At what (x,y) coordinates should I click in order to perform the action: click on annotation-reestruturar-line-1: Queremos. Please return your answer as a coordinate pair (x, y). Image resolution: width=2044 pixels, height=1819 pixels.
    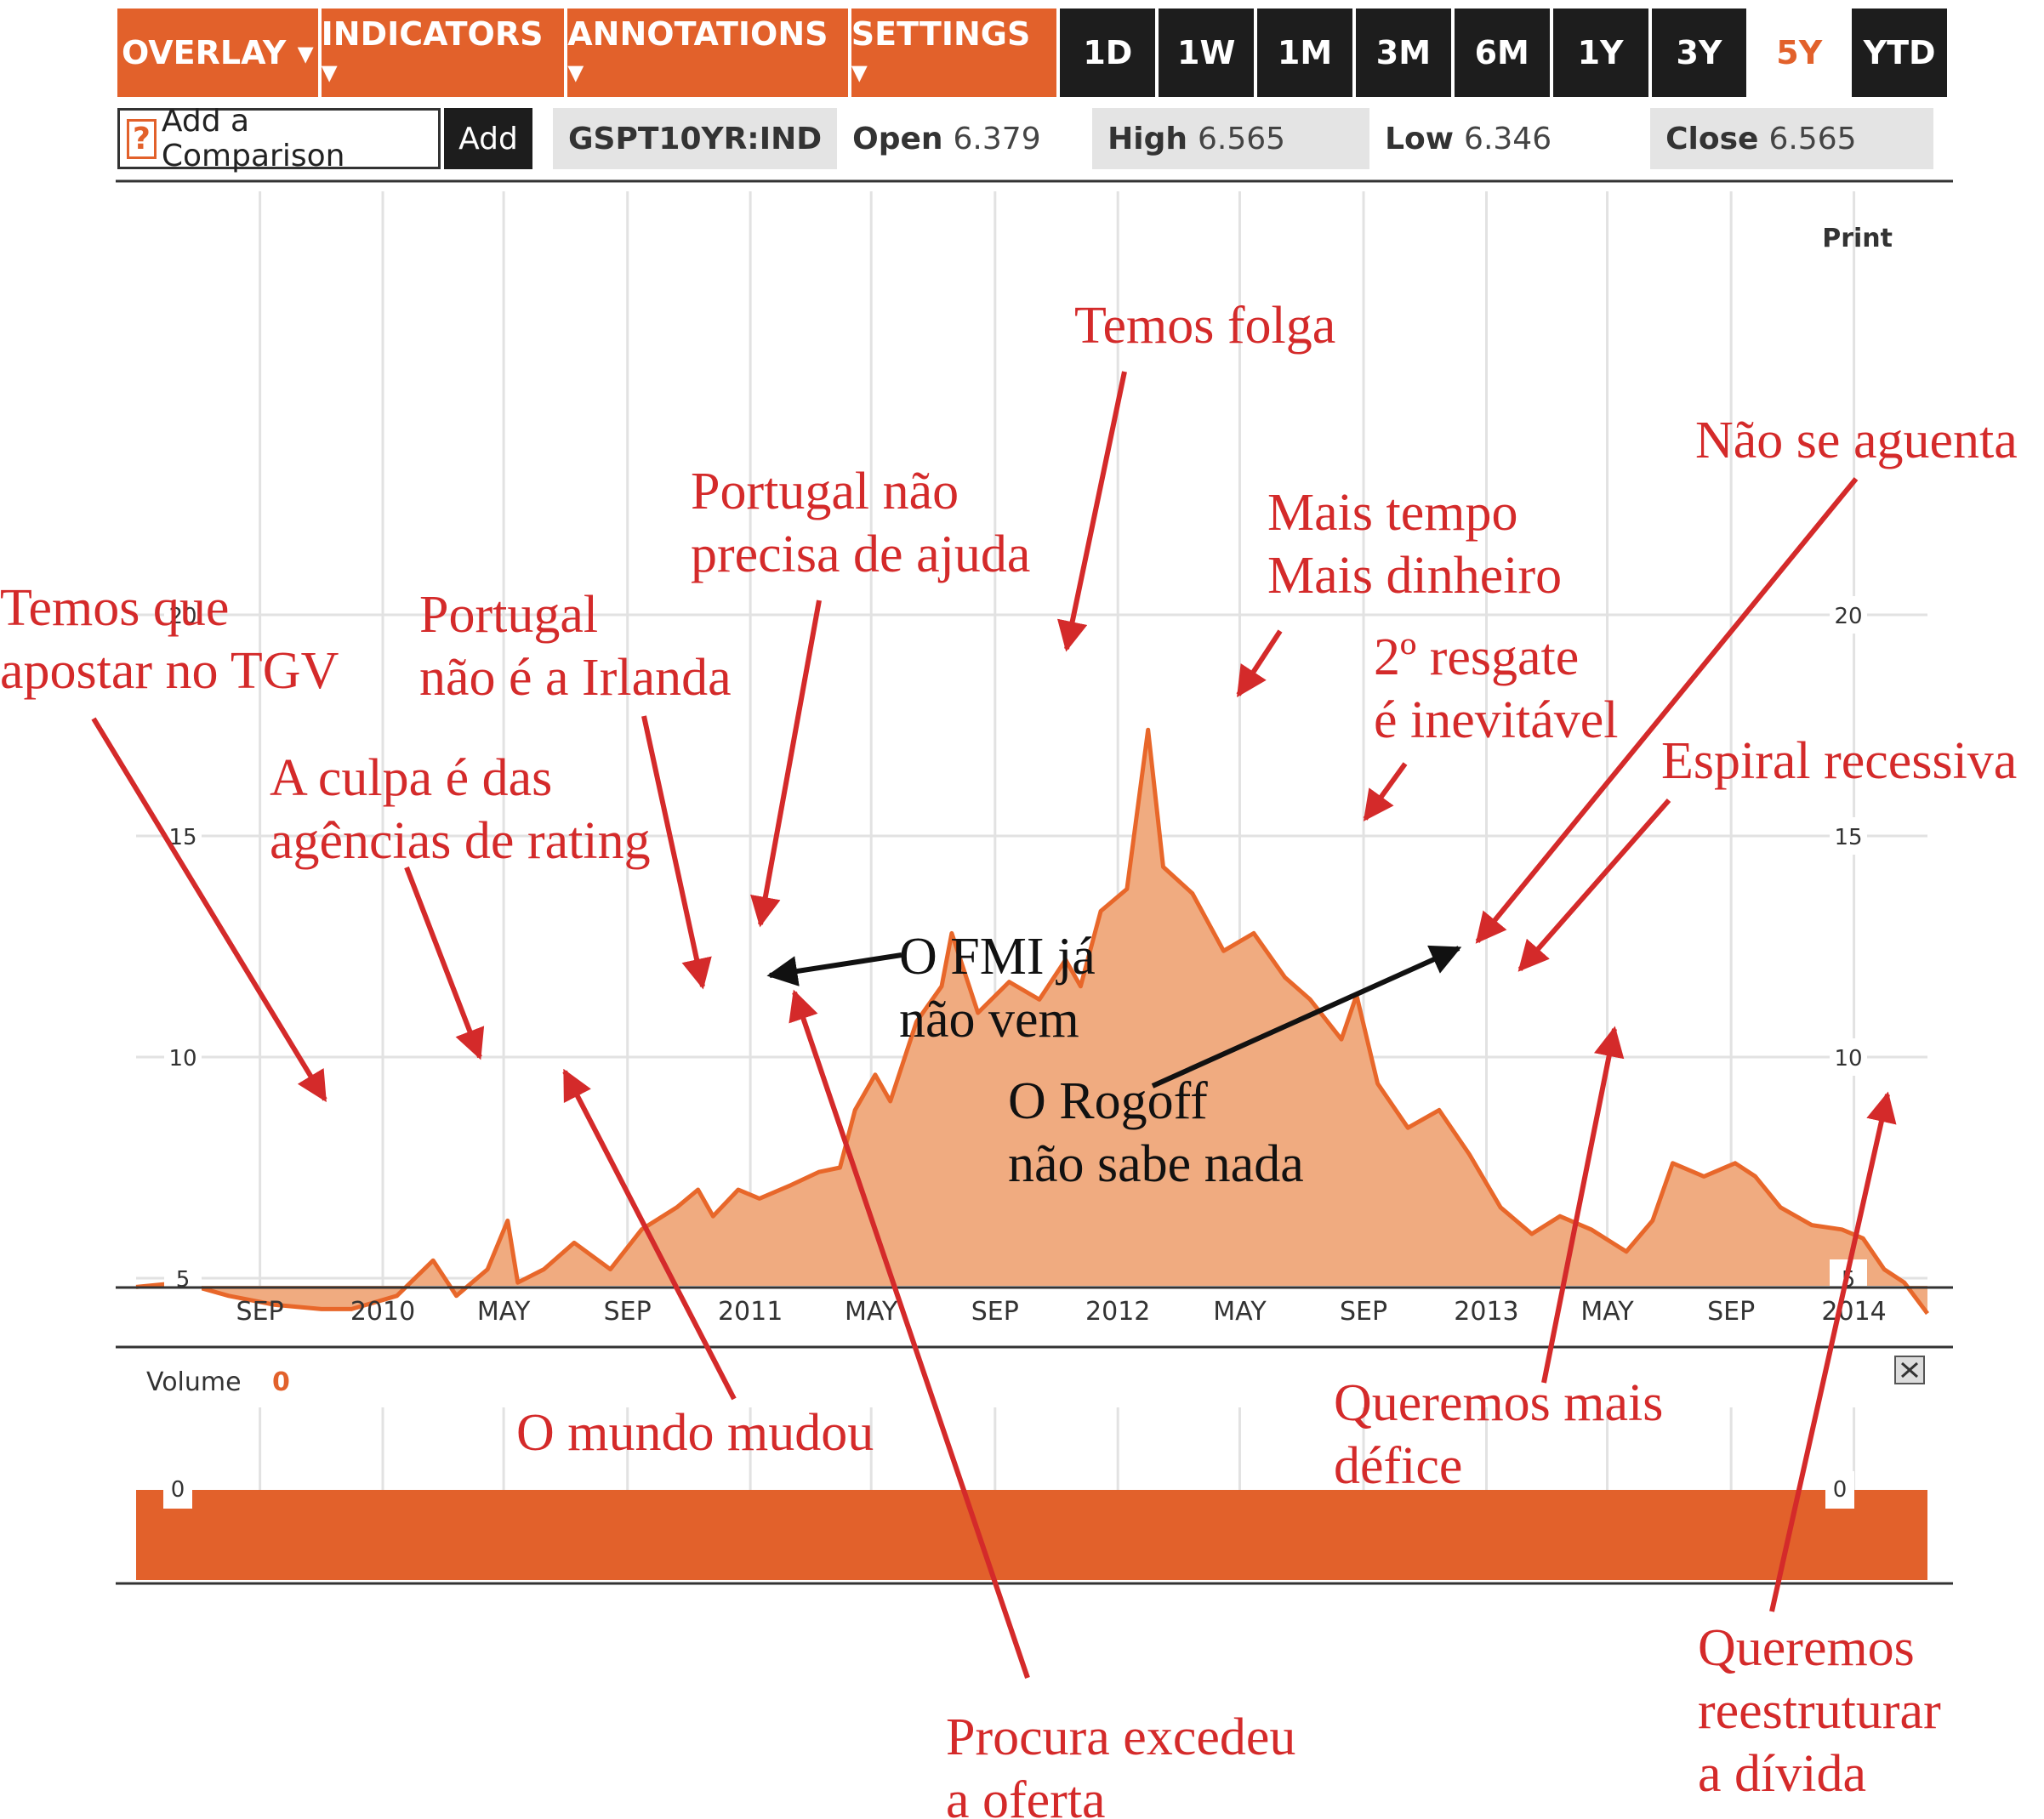
    Looking at the image, I should click on (1806, 1648).